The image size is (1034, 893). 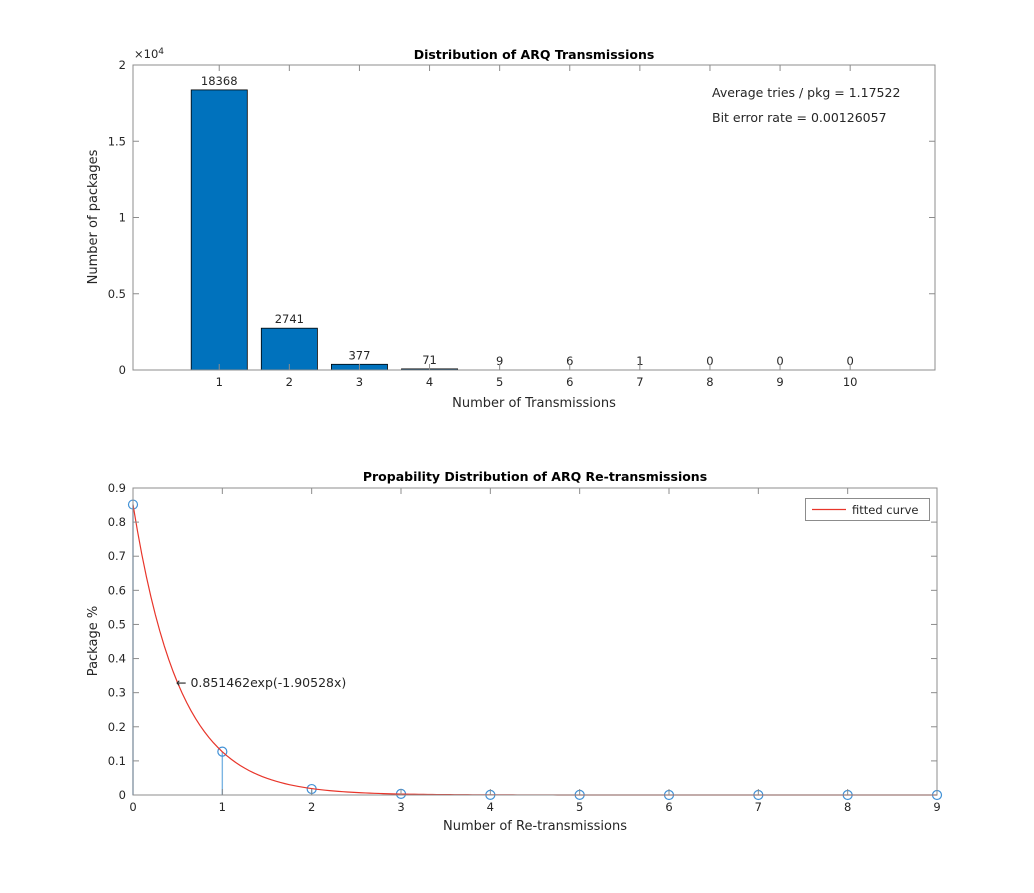 What do you see at coordinates (261, 682) in the screenshot?
I see `fit-equation-annotation: ← 0.851462exp(-1.90528x)` at bounding box center [261, 682].